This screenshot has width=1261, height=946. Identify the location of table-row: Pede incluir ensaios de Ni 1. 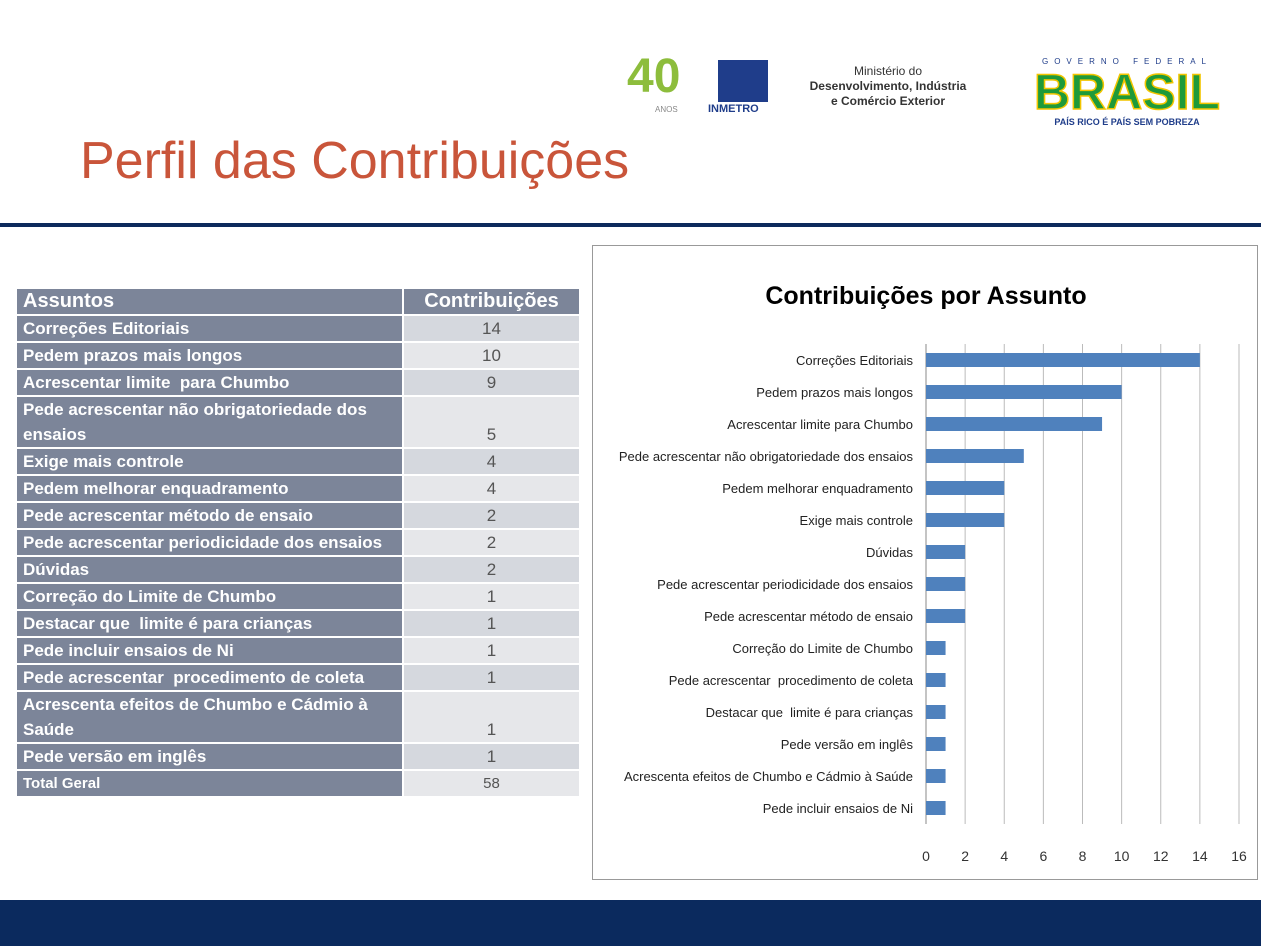
(298, 650).